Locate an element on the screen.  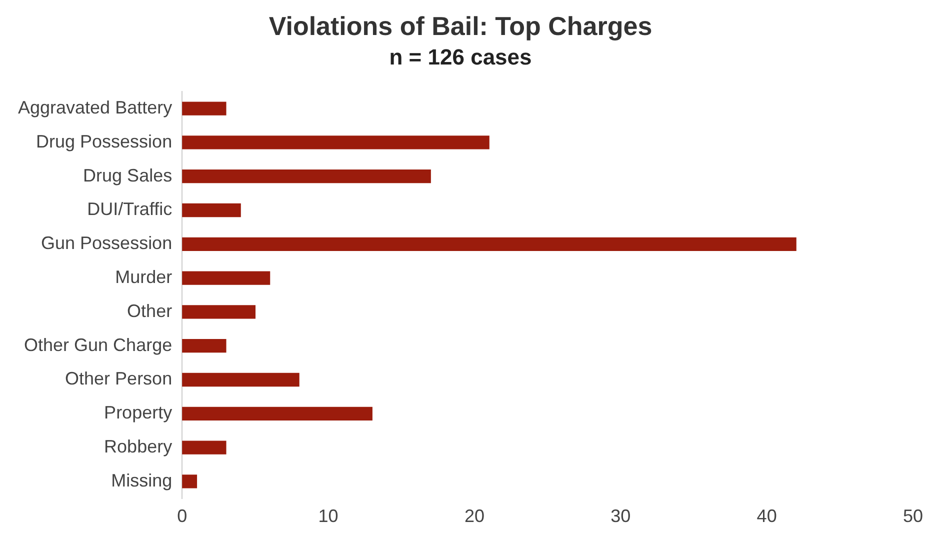
y-tick-label: Aggravated Battery is located at coordinates (95, 108).